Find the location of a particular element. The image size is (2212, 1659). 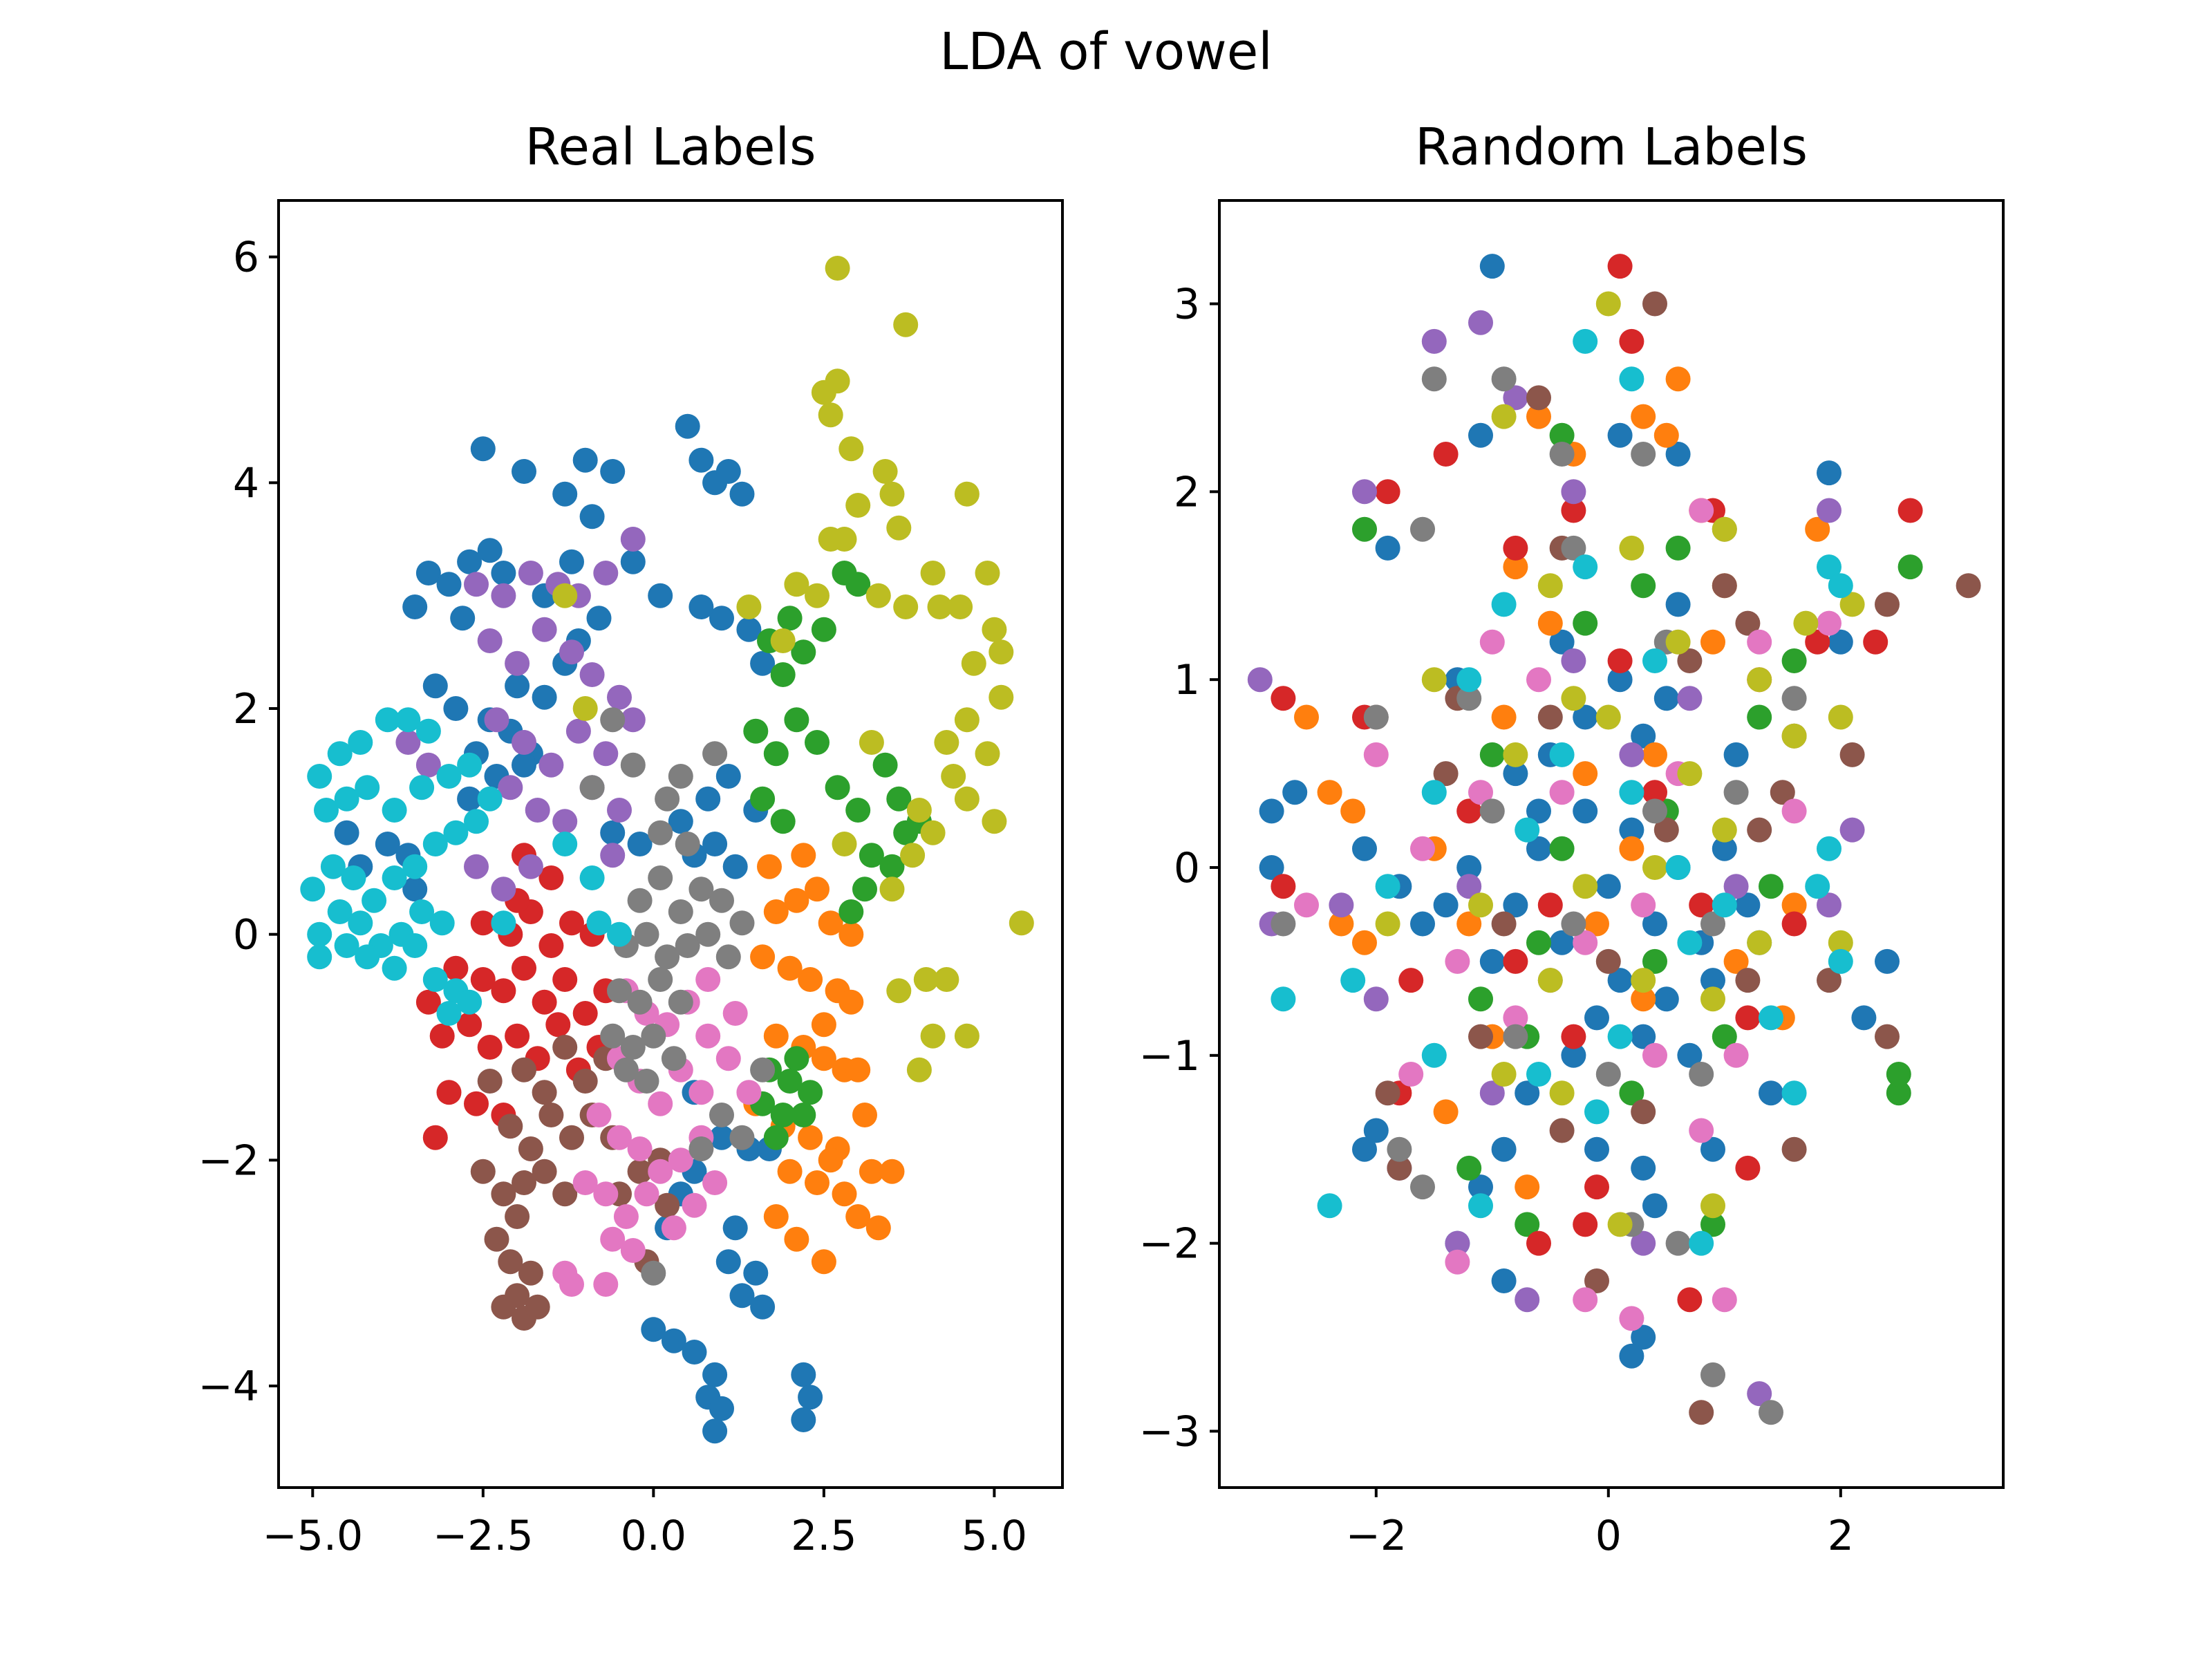

x-tick-label: 0 is located at coordinates (1609, 1536).